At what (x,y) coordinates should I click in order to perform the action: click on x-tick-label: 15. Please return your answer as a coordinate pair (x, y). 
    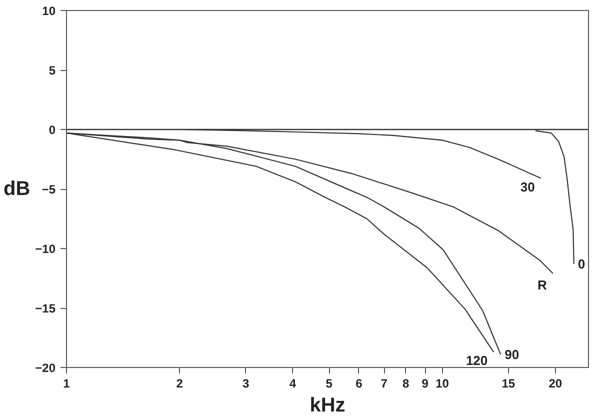
    Looking at the image, I should click on (509, 383).